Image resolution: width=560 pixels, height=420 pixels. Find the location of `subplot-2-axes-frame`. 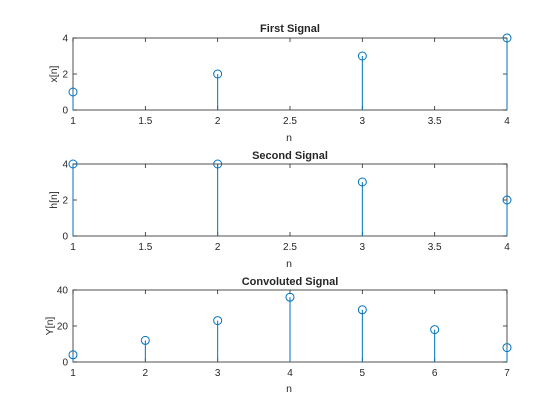

subplot-2-axes-frame is located at coordinates (290, 200).